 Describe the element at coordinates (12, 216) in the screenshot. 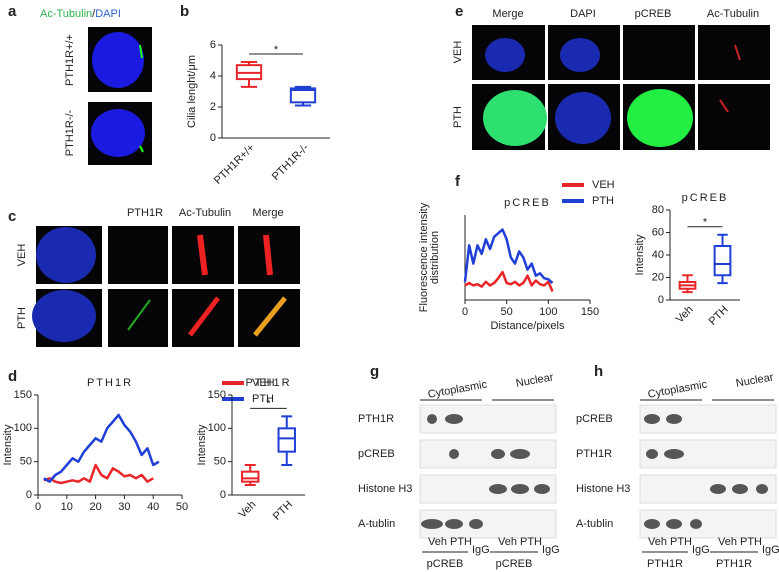

I see `panel-letter: c` at that location.